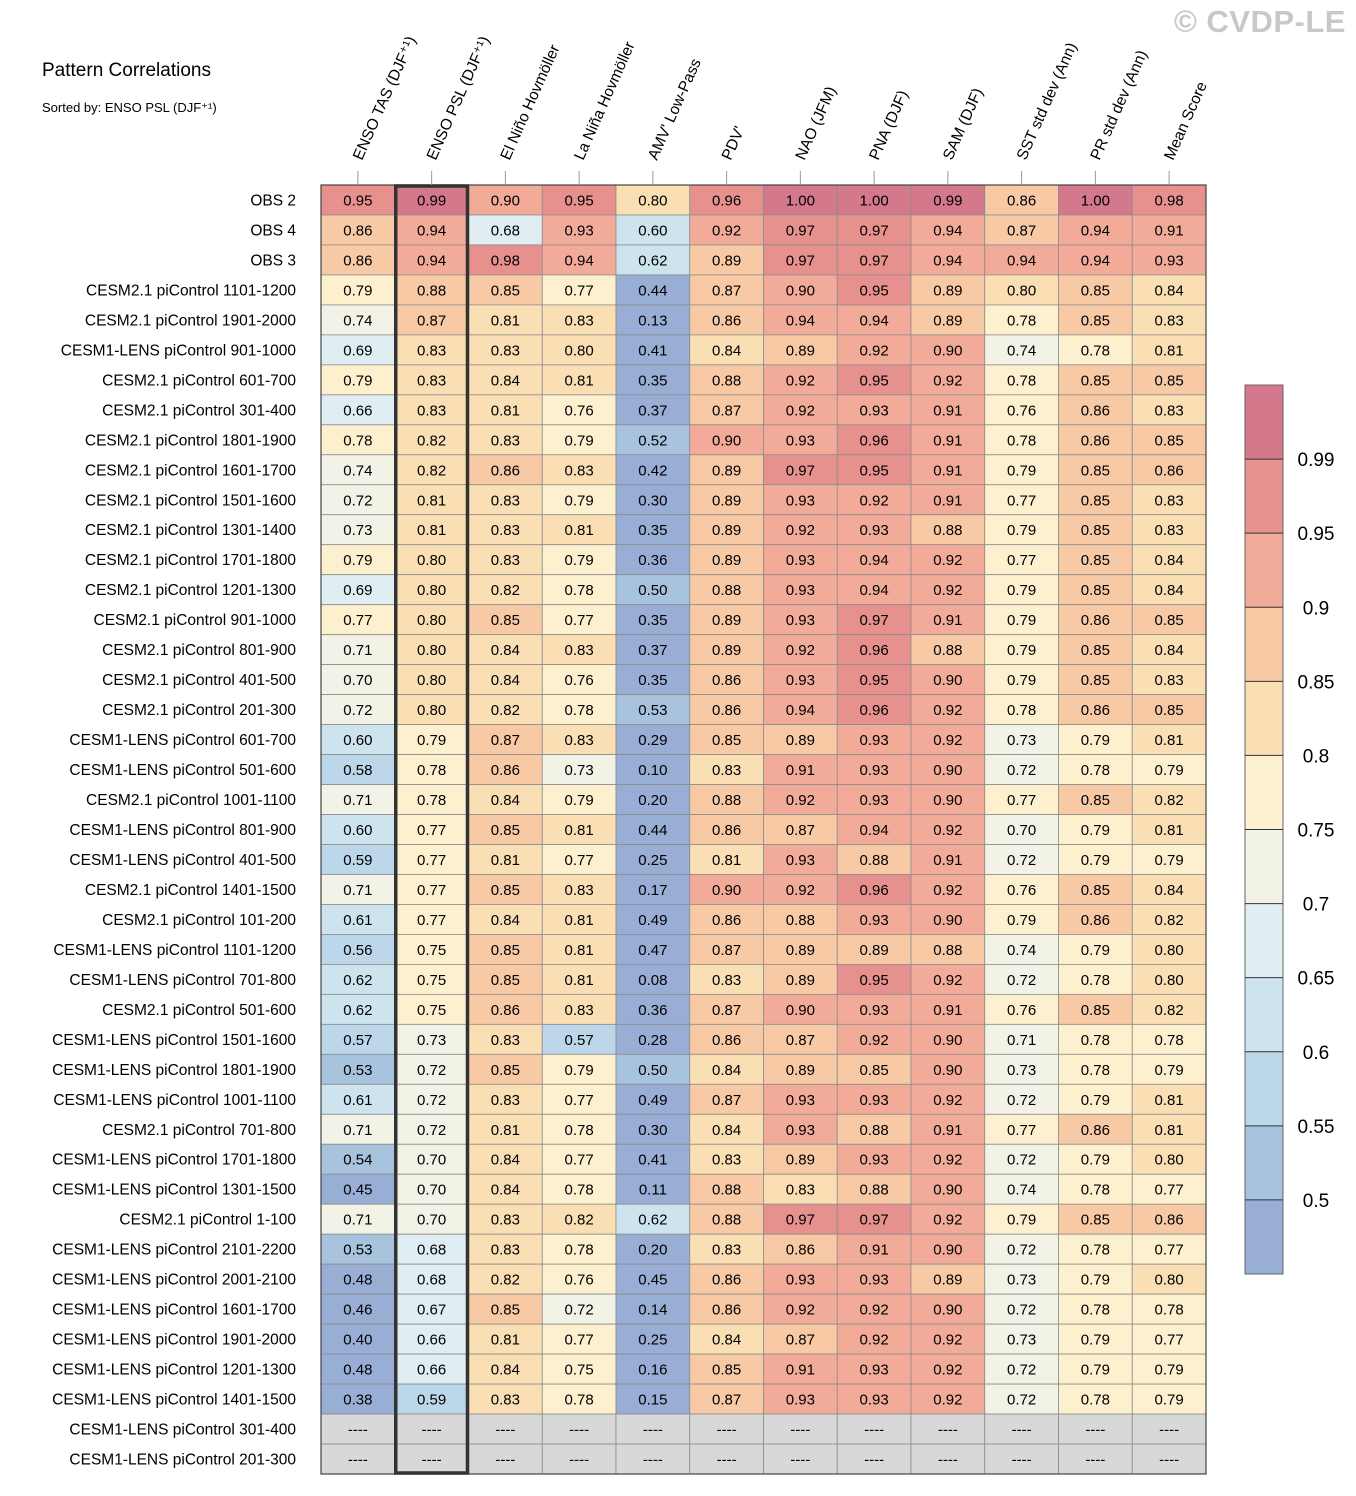 This screenshot has width=1356, height=1496. Describe the element at coordinates (357, 1070) in the screenshot. I see `cell-value: 0.53` at that location.